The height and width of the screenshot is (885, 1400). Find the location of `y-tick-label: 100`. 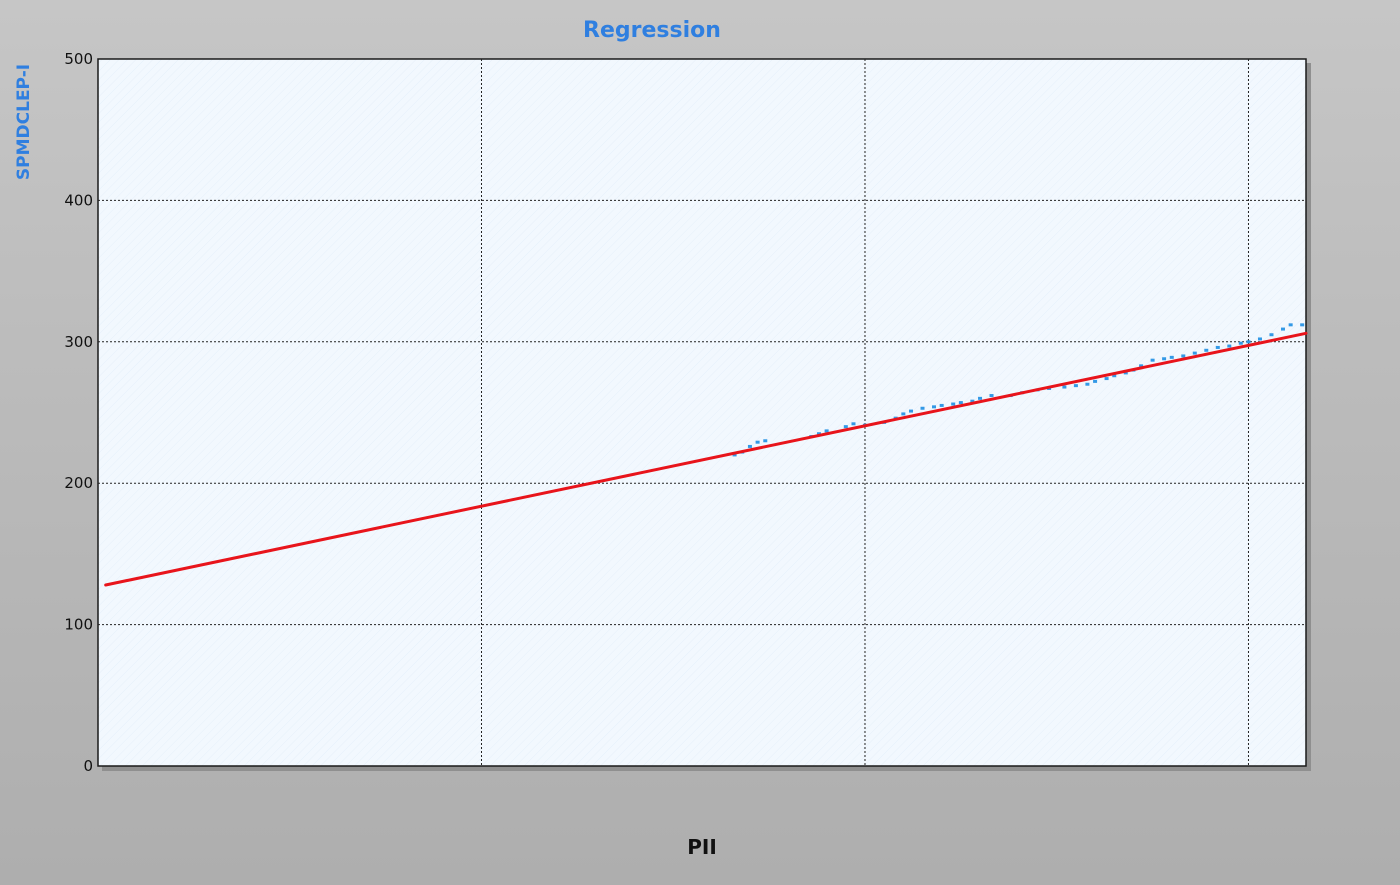

y-tick-label: 100 is located at coordinates (78, 625).